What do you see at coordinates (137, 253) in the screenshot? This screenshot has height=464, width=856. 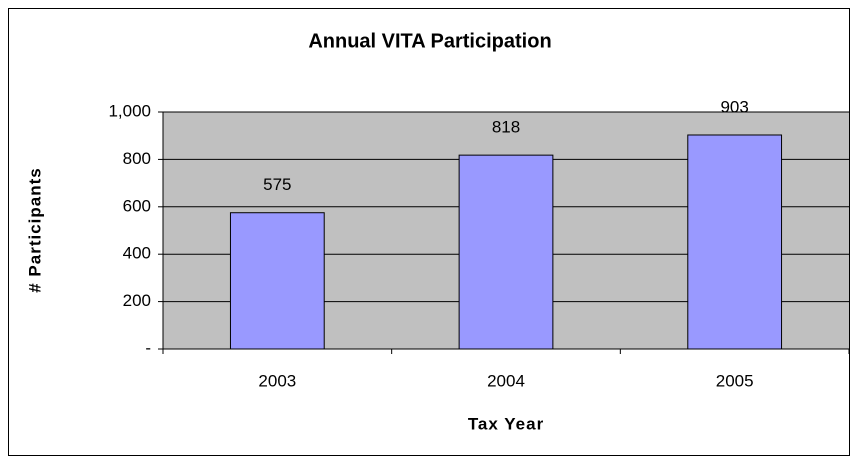 I see `y-tick-label: 400` at bounding box center [137, 253].